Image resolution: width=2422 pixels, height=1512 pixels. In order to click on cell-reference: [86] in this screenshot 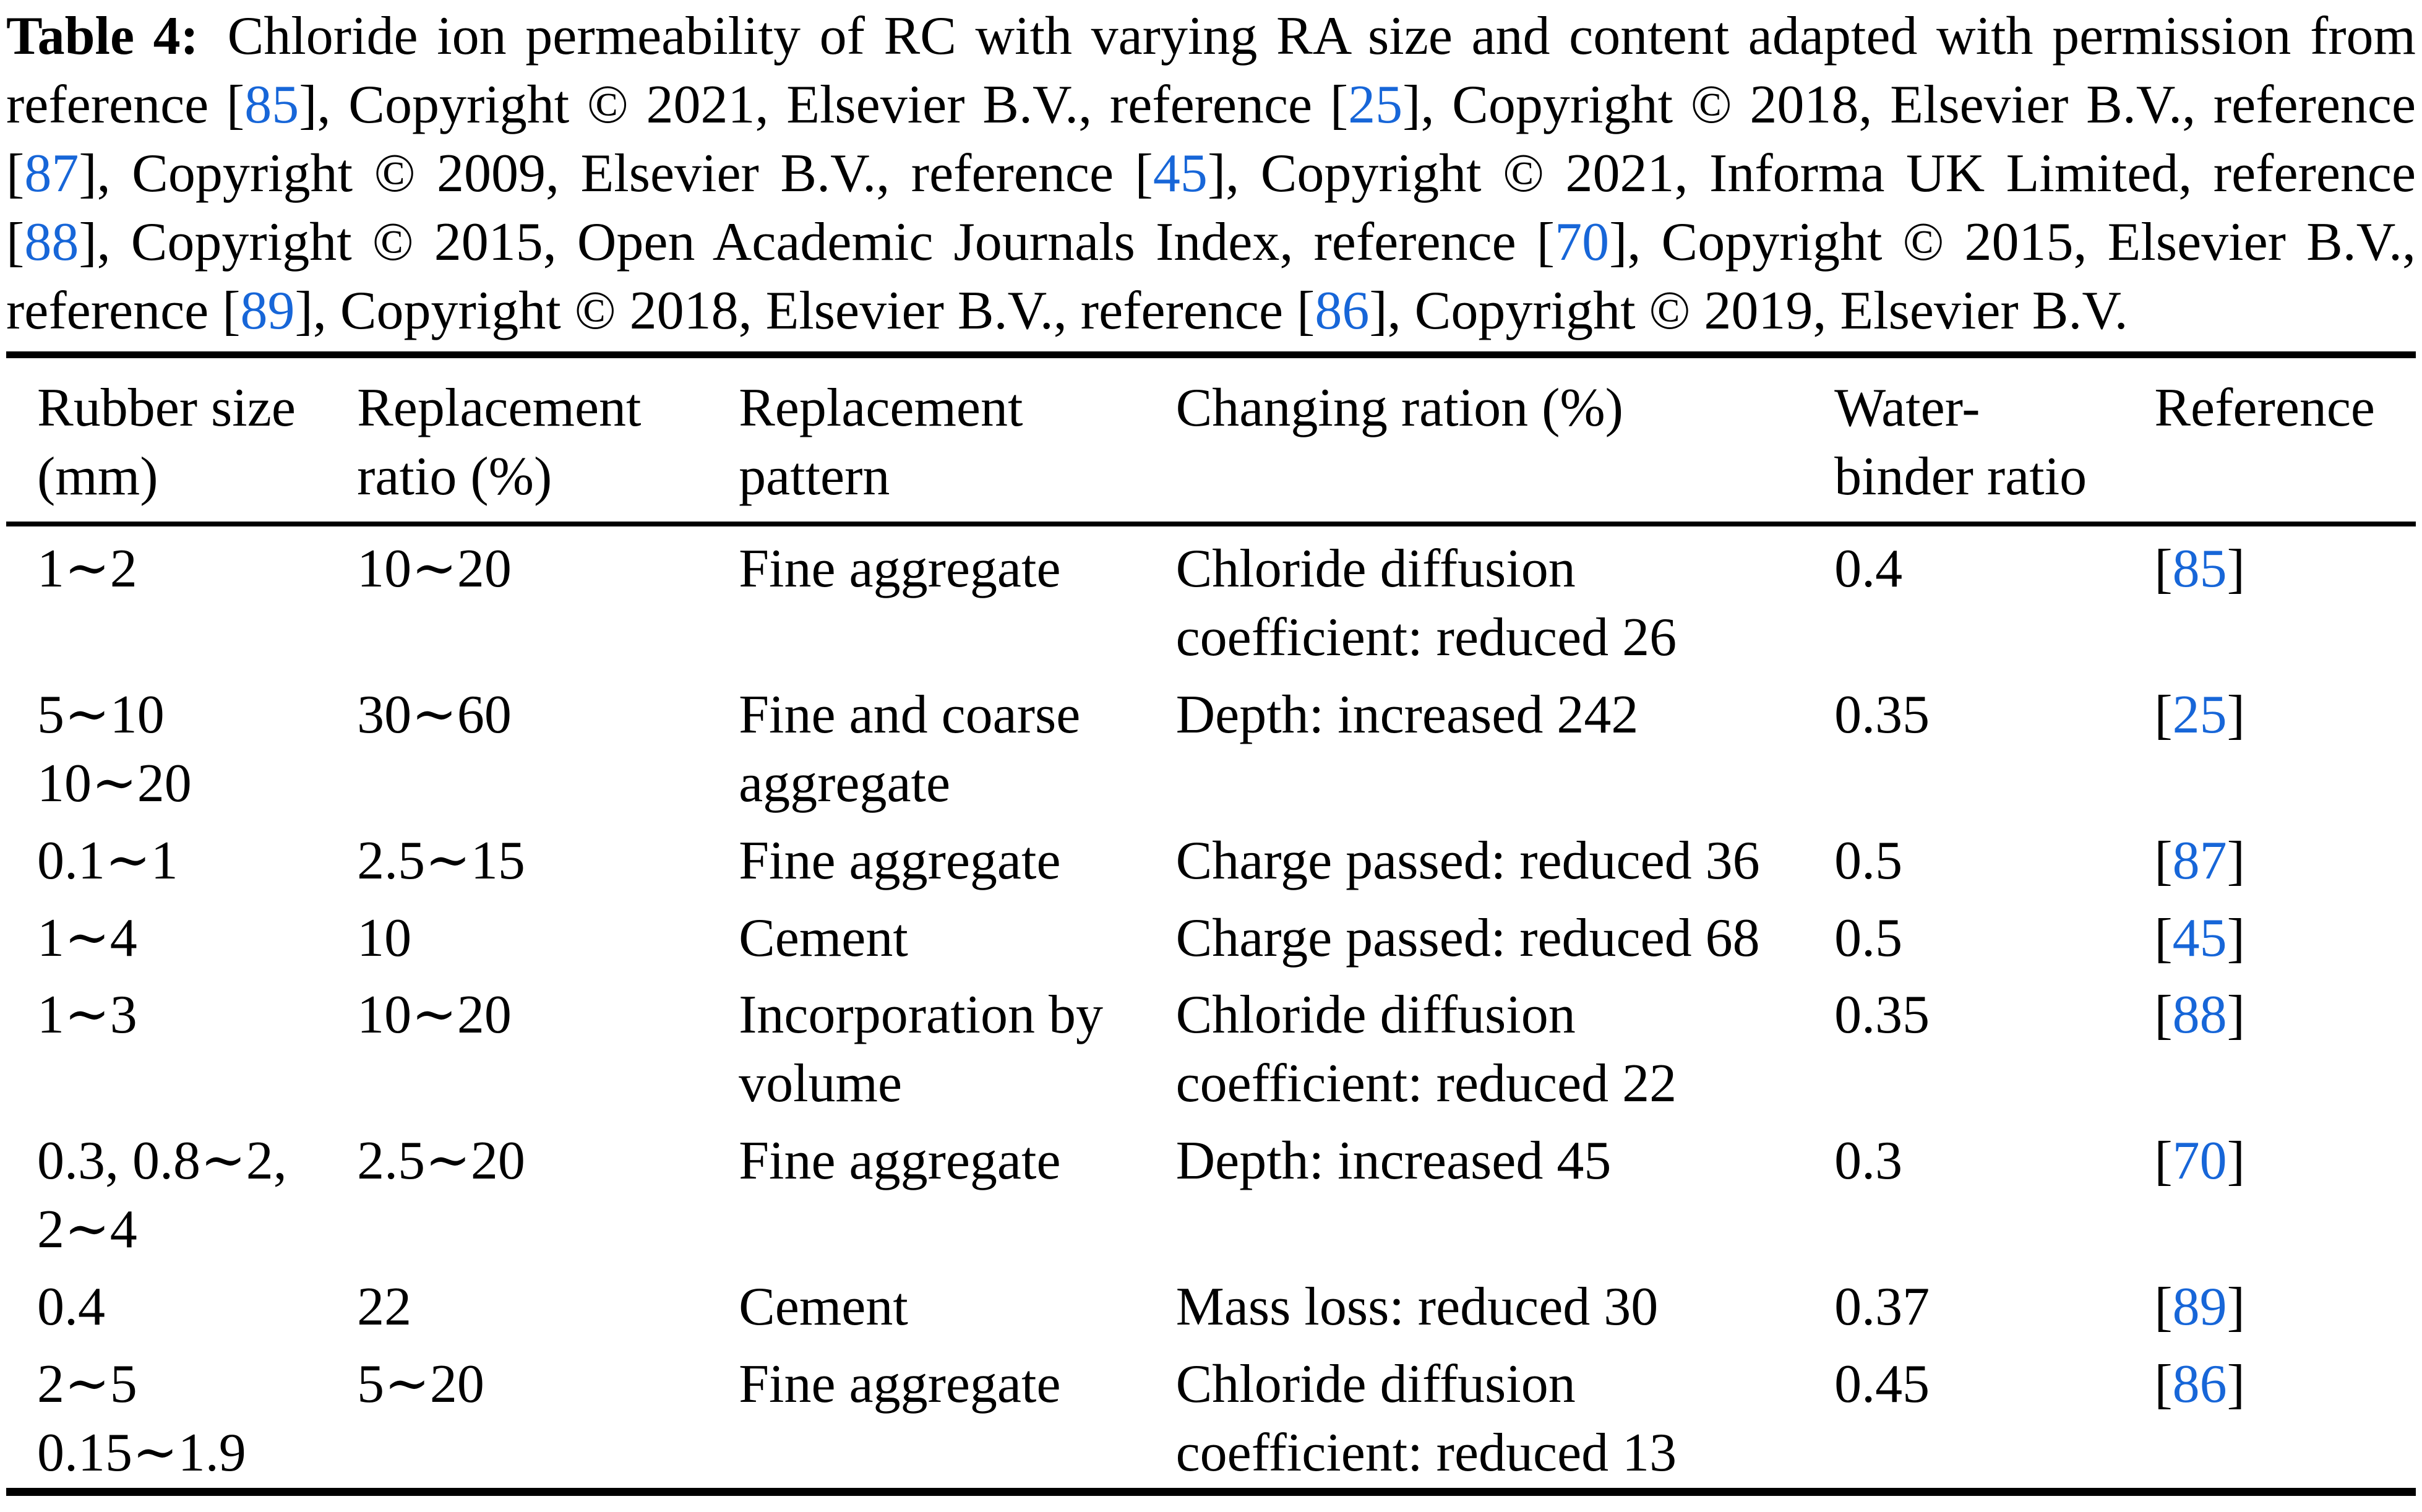, I will do `click(2285, 1417)`.